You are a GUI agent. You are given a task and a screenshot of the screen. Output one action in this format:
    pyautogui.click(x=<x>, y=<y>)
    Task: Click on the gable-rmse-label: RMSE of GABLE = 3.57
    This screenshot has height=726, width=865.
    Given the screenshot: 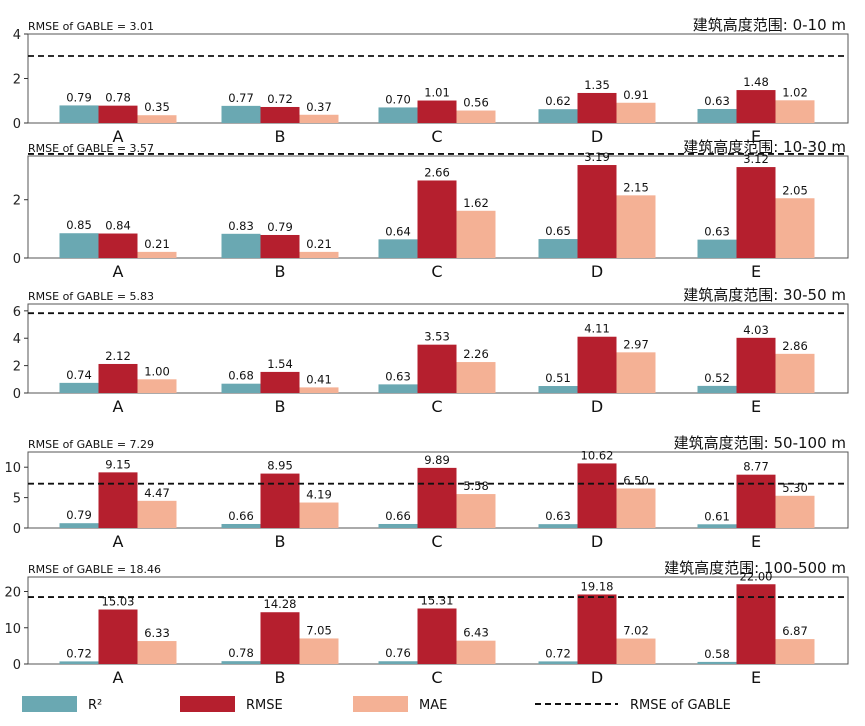 What is the action you would take?
    pyautogui.click(x=91, y=148)
    